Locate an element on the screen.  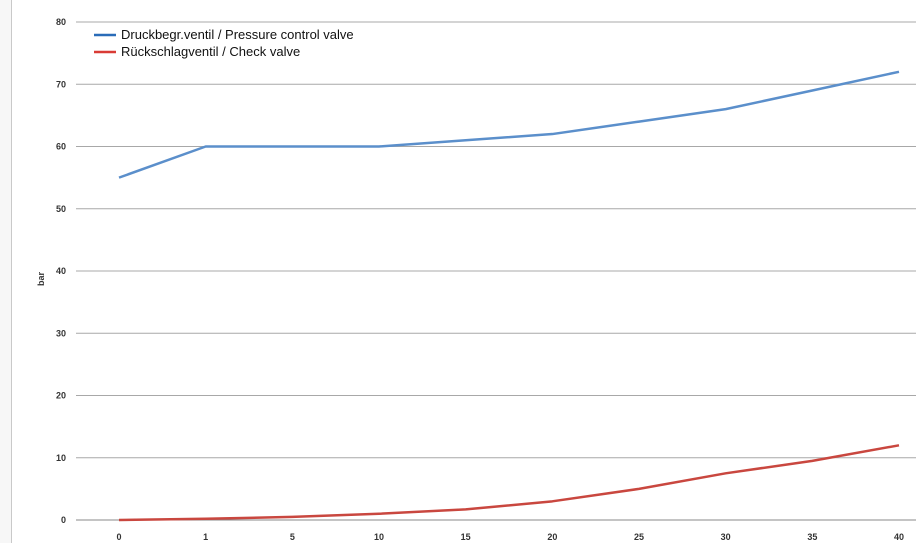
y-tick-label: 20 is located at coordinates (61, 396).